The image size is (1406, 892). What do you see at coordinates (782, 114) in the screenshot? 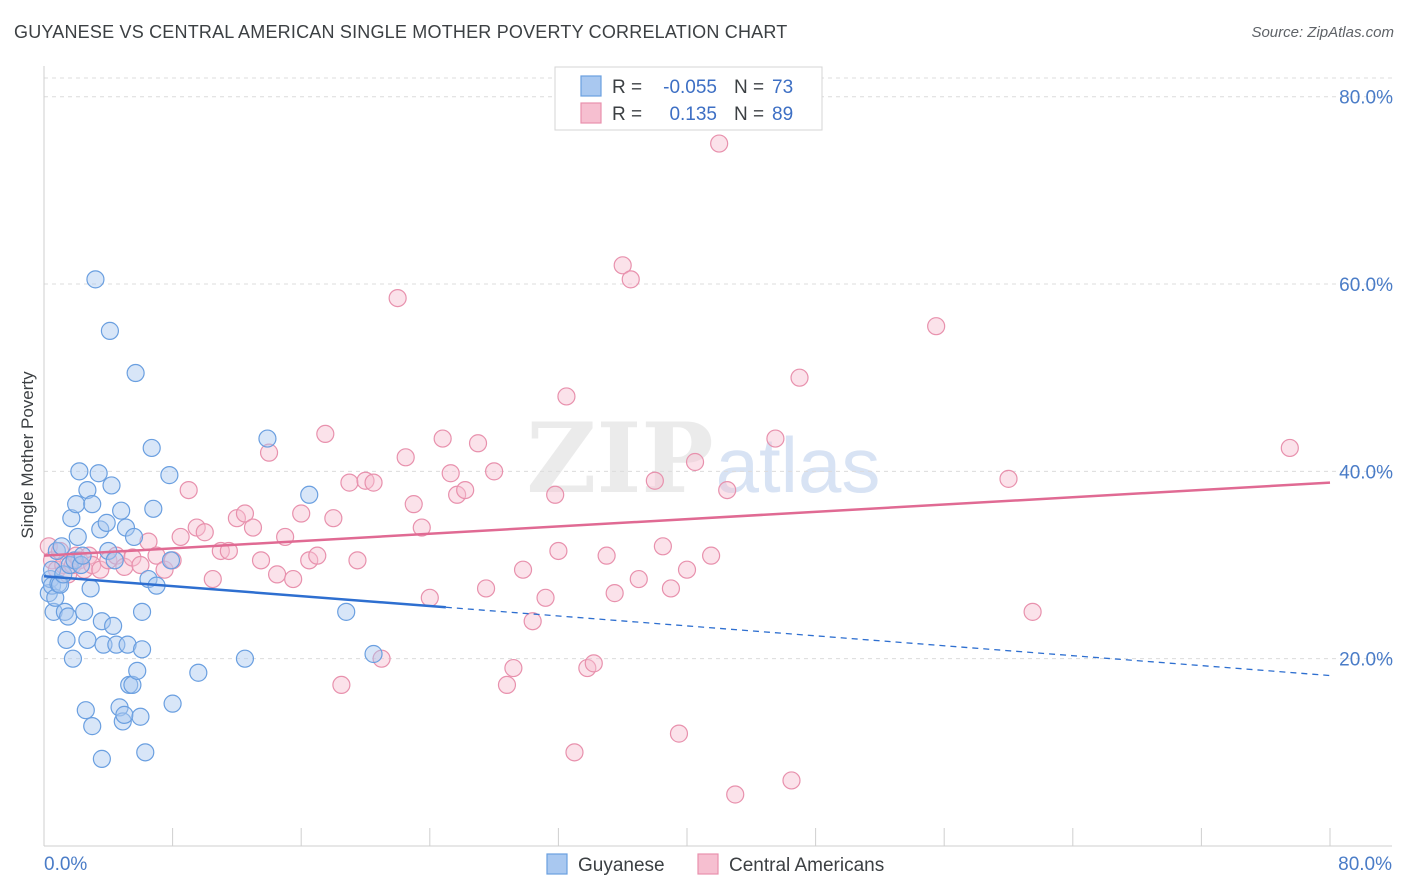
I see `legend-n-value-central: 89` at bounding box center [782, 114].